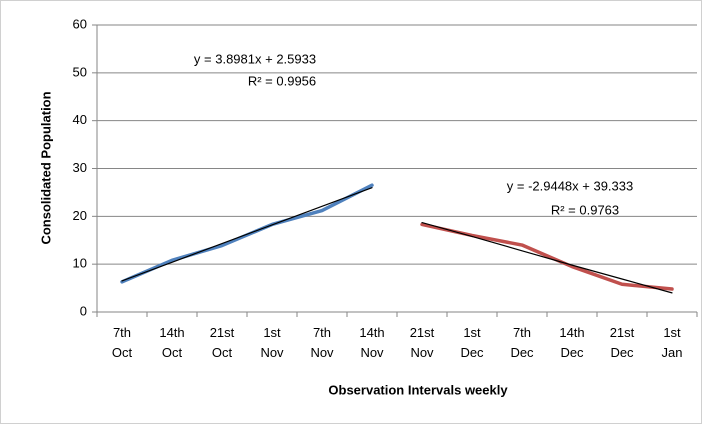 This screenshot has height=424, width=702. Describe the element at coordinates (272, 342) in the screenshot. I see `x-tick-label: 1st Nov` at that location.